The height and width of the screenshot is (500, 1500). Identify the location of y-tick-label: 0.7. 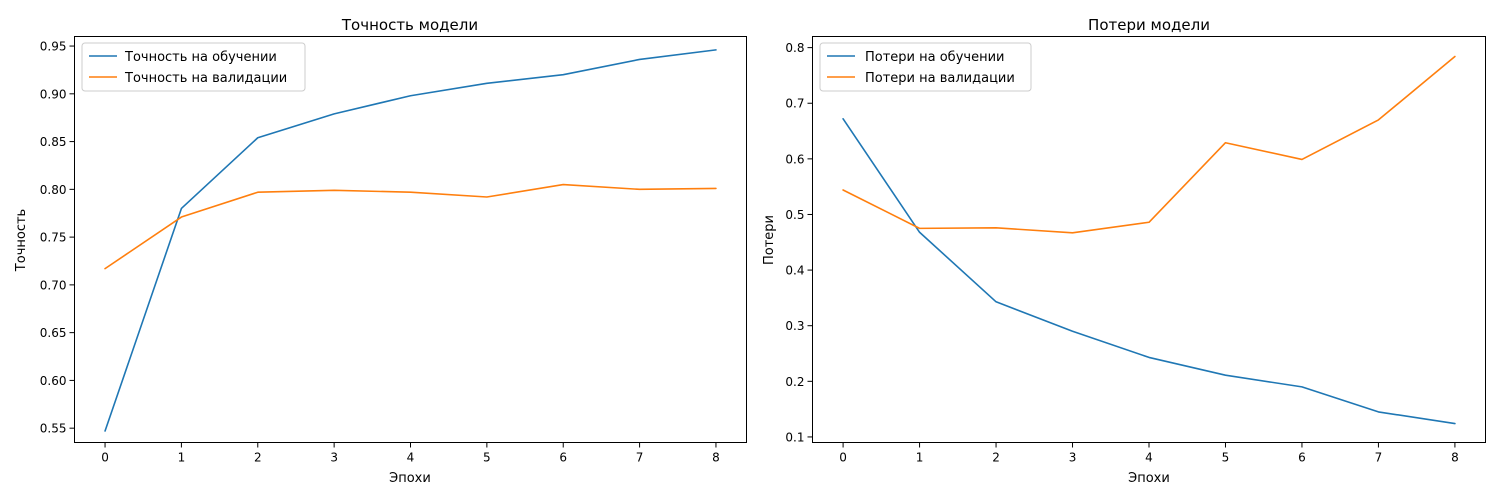
(794, 104).